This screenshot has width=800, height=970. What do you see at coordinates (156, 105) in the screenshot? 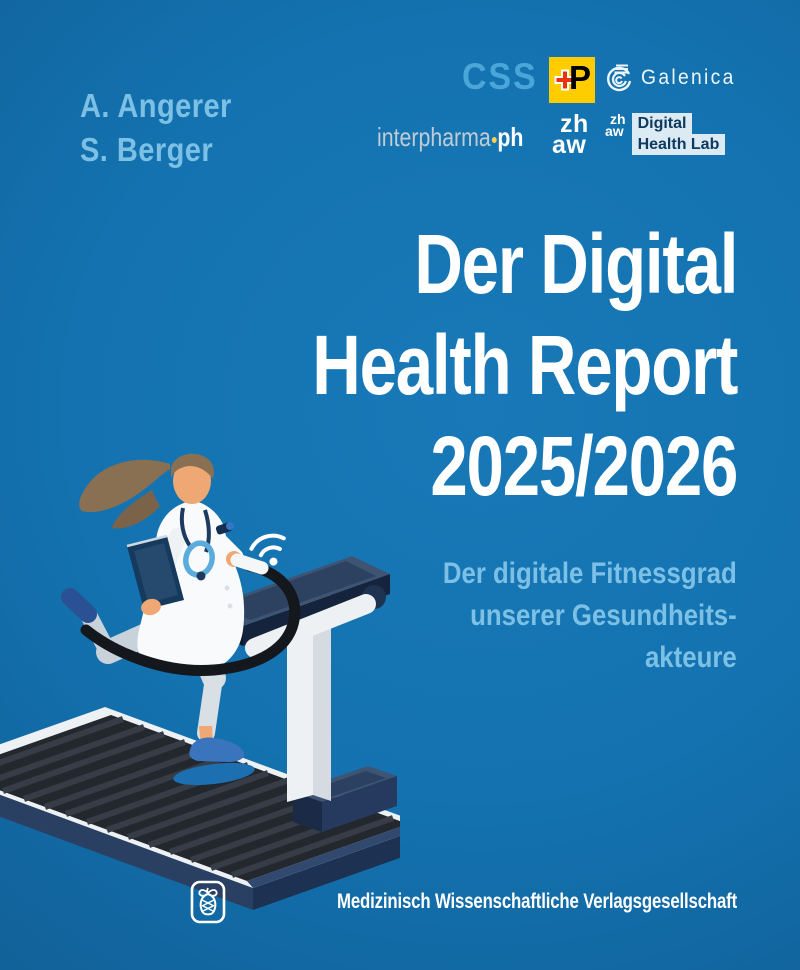
I see `author-1: A. Angerer` at bounding box center [156, 105].